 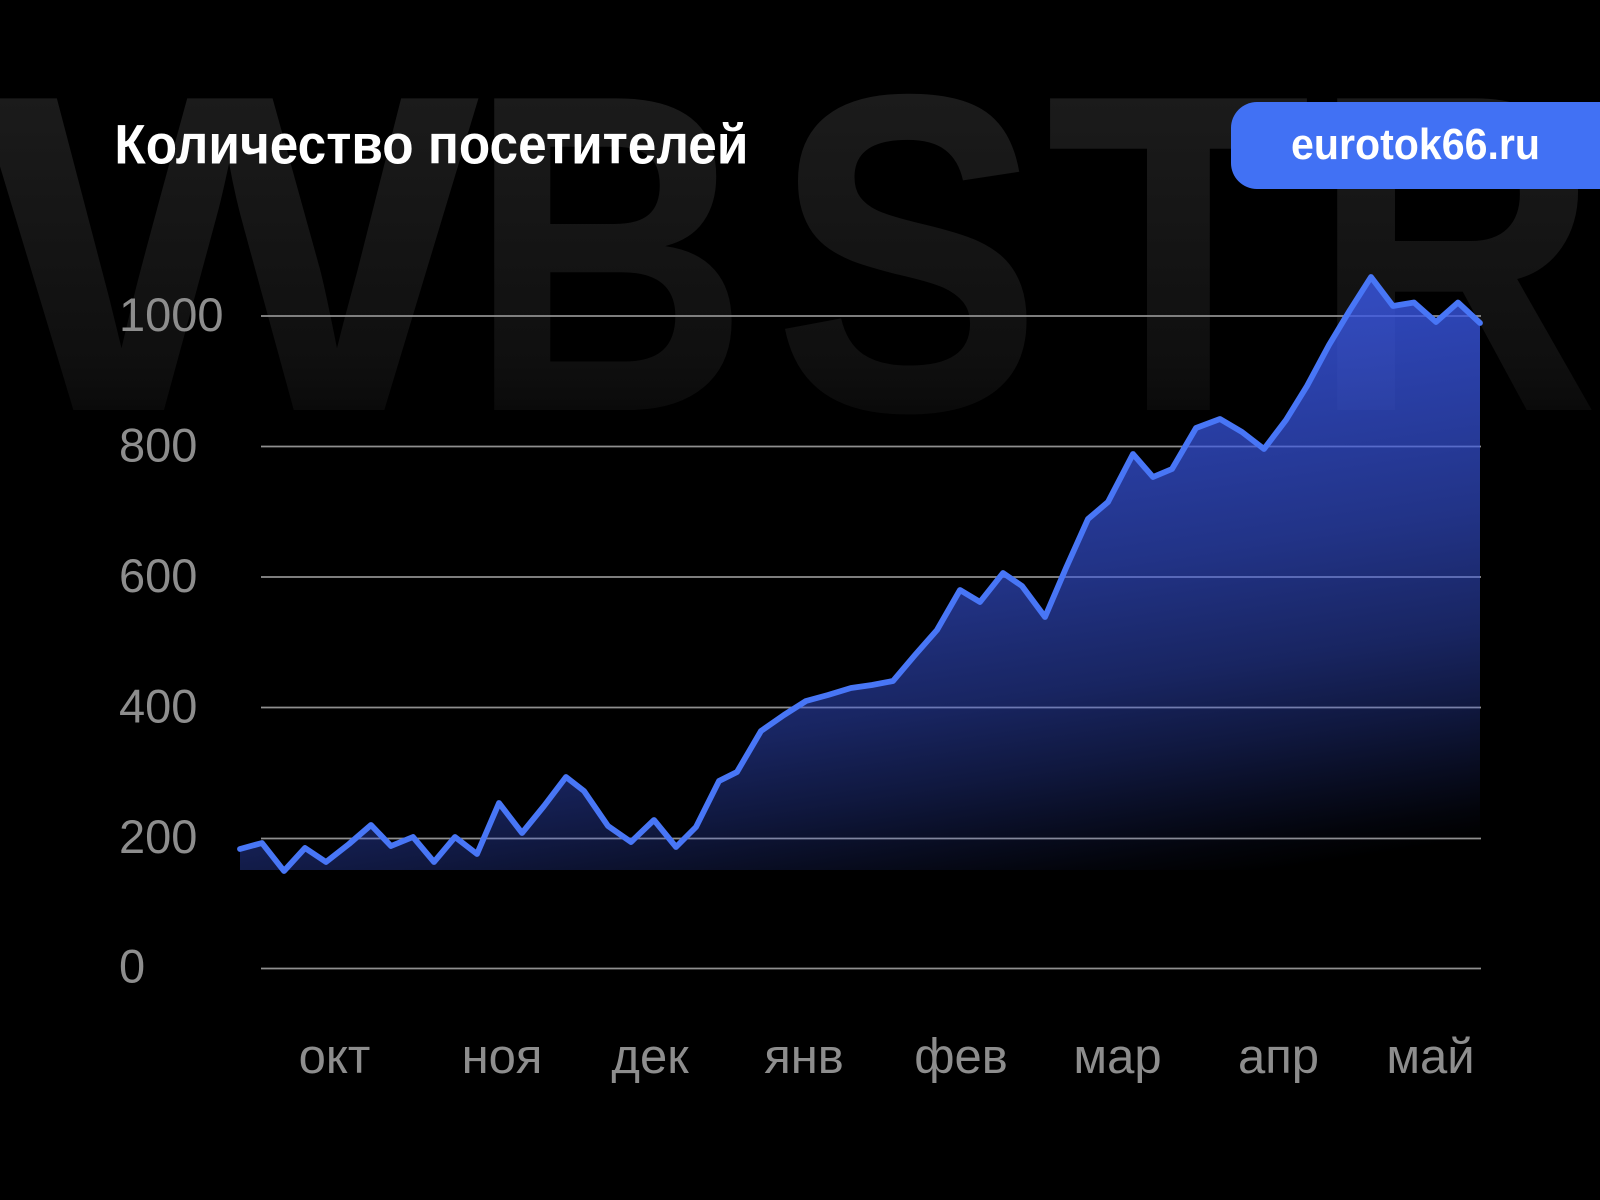 What do you see at coordinates (608, 253) in the screenshot?
I see `svg-text: B` at bounding box center [608, 253].